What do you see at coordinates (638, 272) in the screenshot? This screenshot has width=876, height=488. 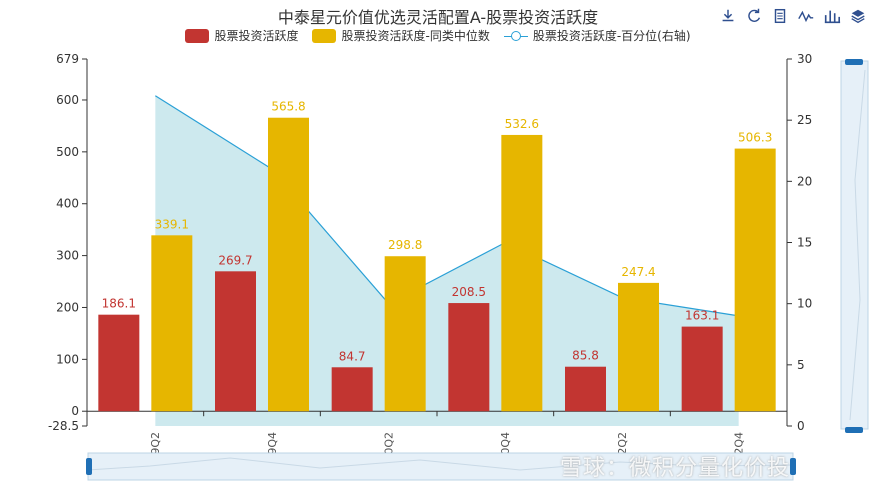 I see `bar-label-median: 247.4` at bounding box center [638, 272].